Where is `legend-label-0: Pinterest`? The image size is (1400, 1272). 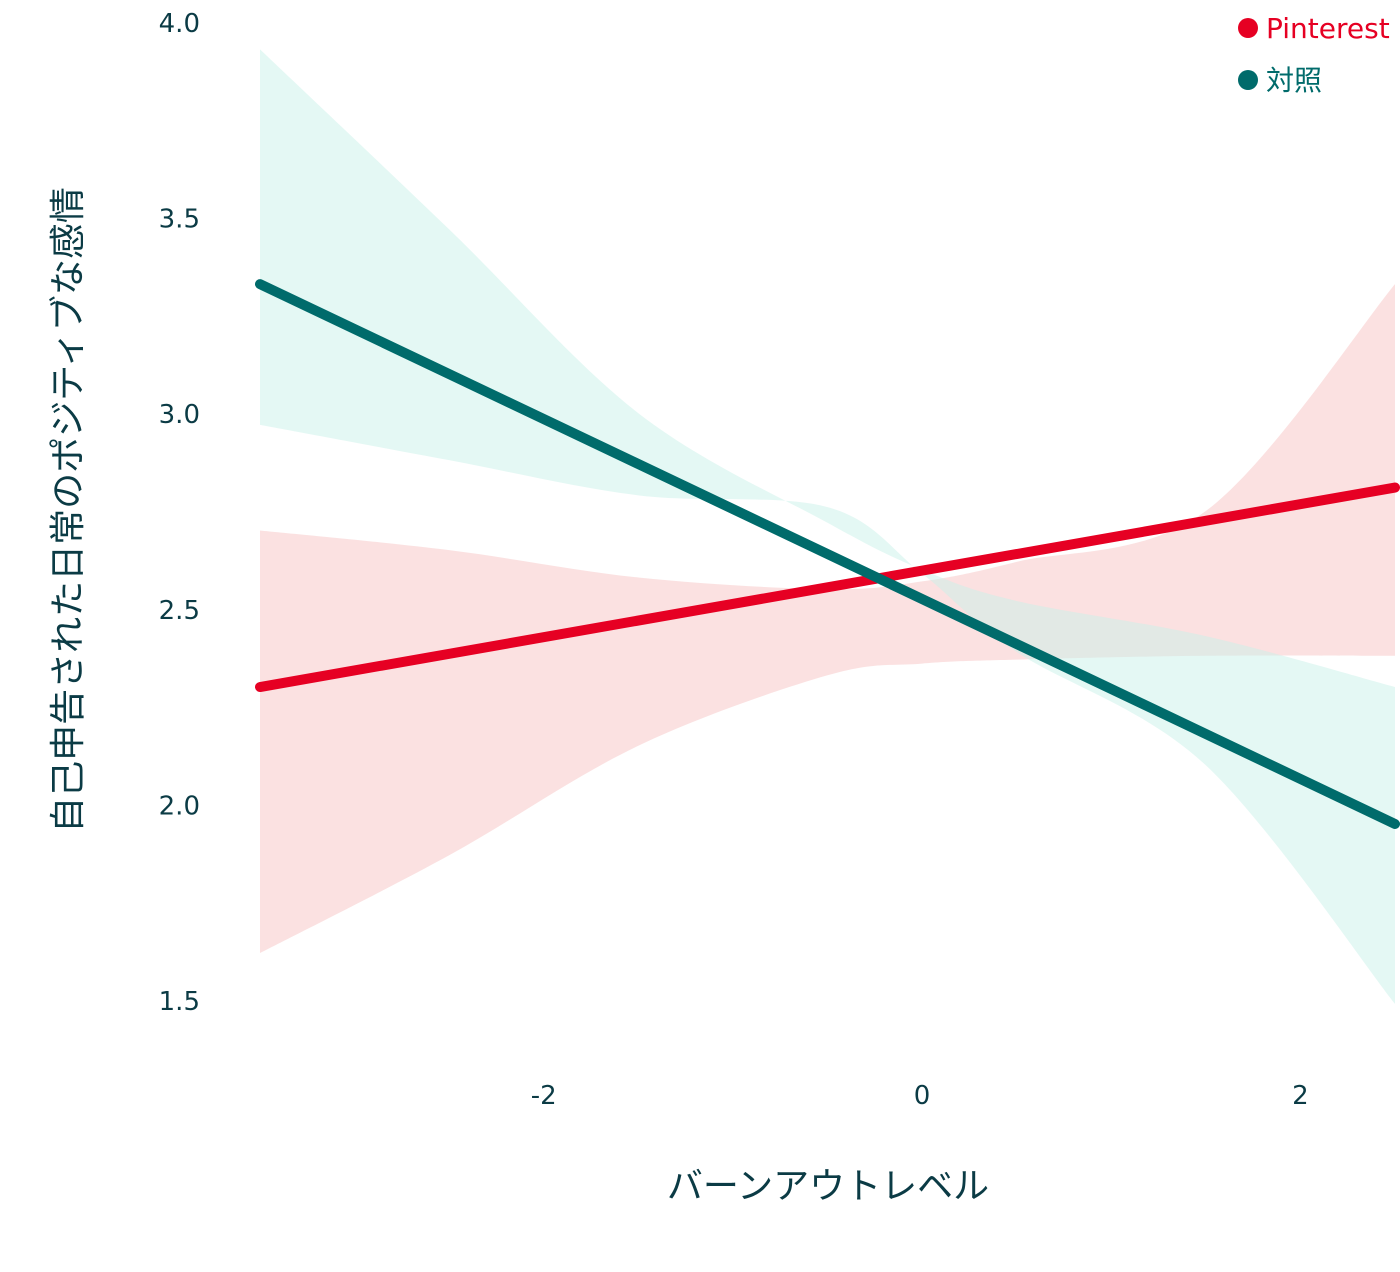 legend-label-0: Pinterest is located at coordinates (1328, 28).